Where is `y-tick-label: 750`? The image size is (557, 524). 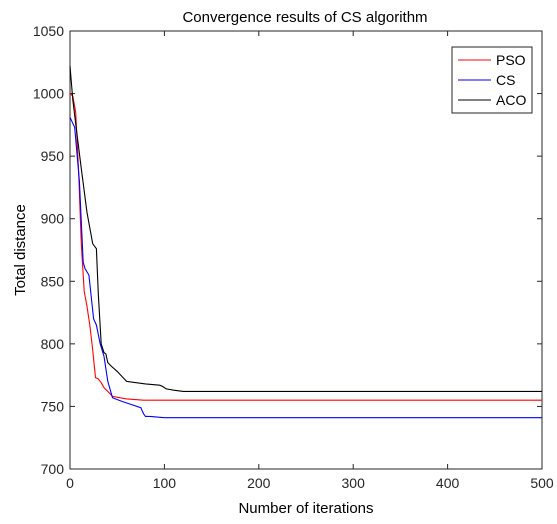
y-tick-label: 750 is located at coordinates (53, 406).